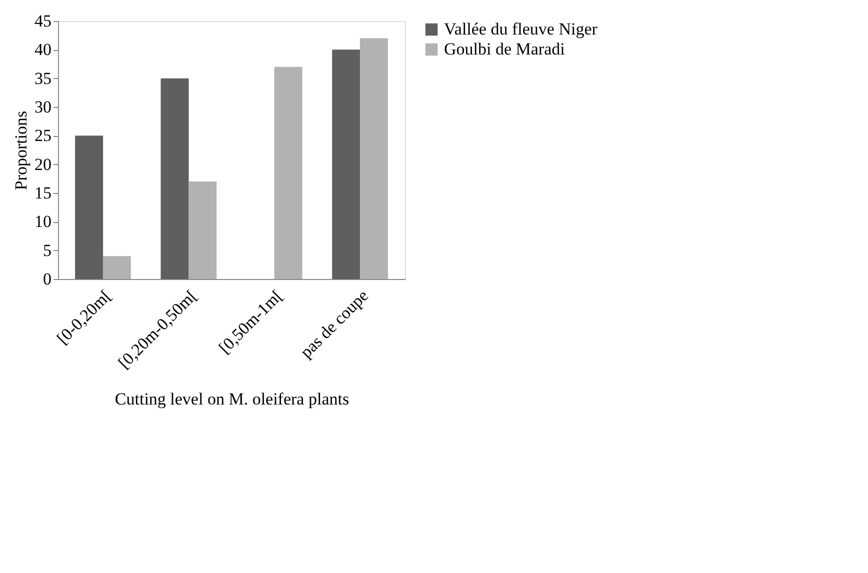  I want to click on y-tick-label: 25, so click(43, 136).